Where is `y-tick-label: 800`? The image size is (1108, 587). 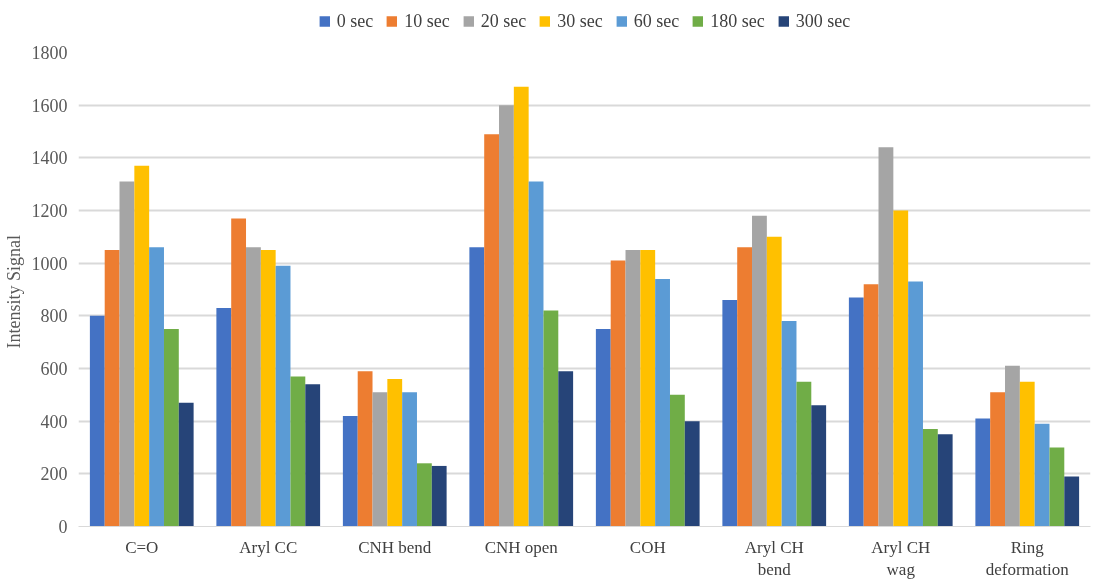
y-tick-label: 800 is located at coordinates (54, 316).